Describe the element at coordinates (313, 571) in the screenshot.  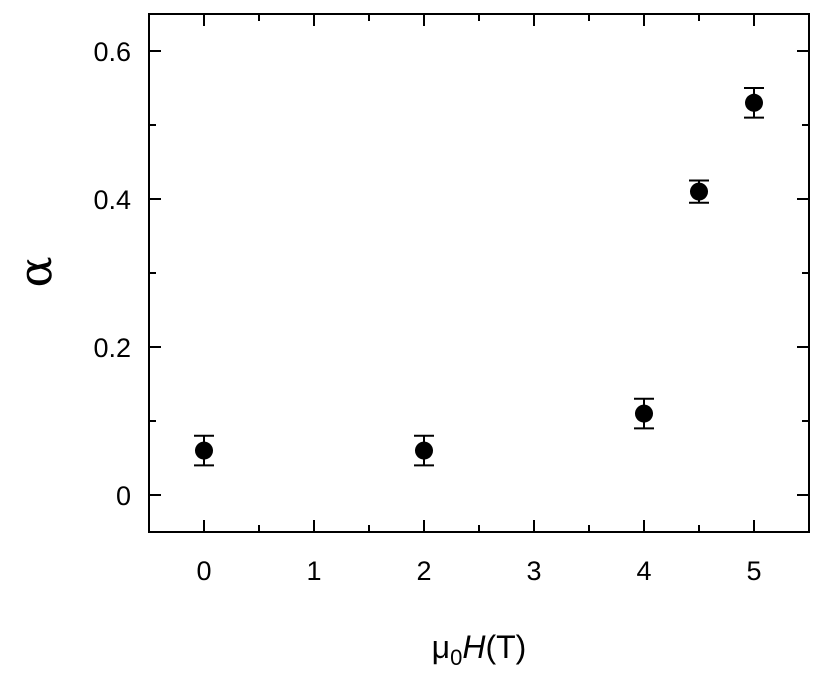
I see `x-tick-label: 1` at that location.